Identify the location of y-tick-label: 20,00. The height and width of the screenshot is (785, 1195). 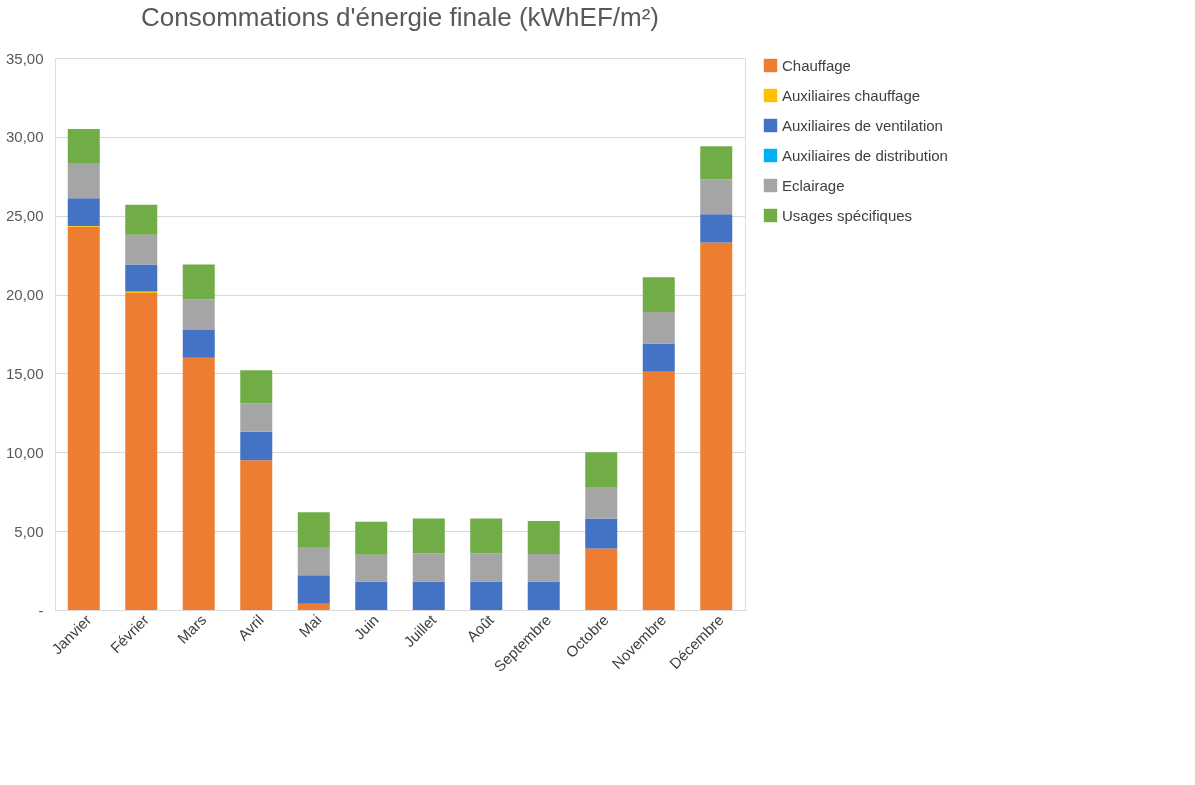
(24, 295).